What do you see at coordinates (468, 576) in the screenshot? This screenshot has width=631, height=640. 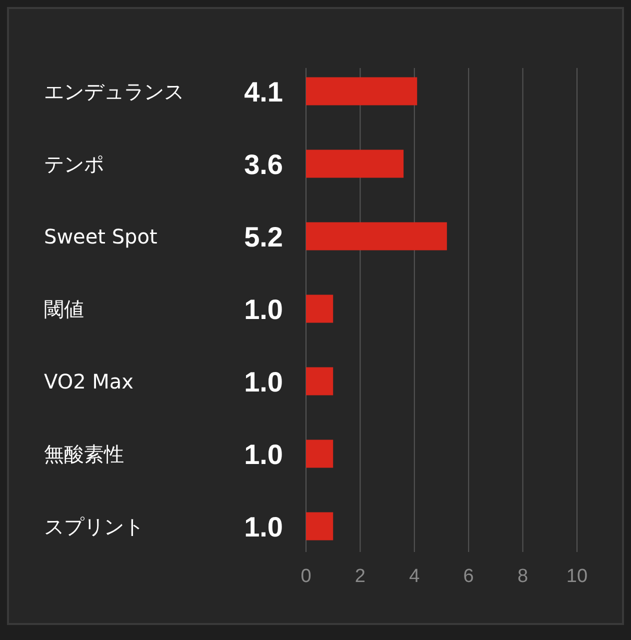 I see `x-tick-label: 6` at bounding box center [468, 576].